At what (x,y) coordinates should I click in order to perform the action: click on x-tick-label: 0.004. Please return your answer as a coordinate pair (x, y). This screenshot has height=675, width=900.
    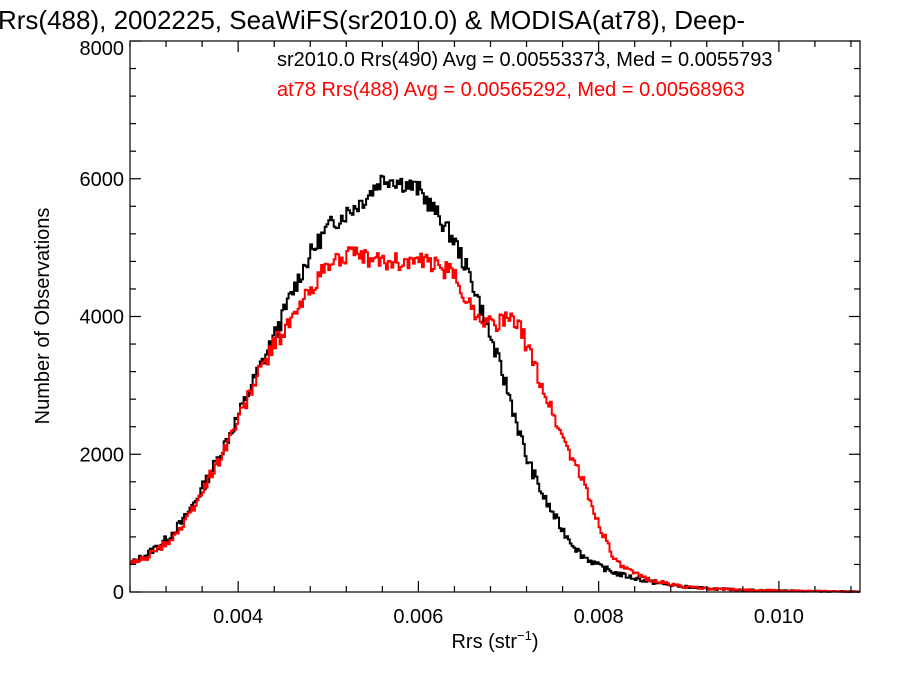
    Looking at the image, I should click on (238, 617).